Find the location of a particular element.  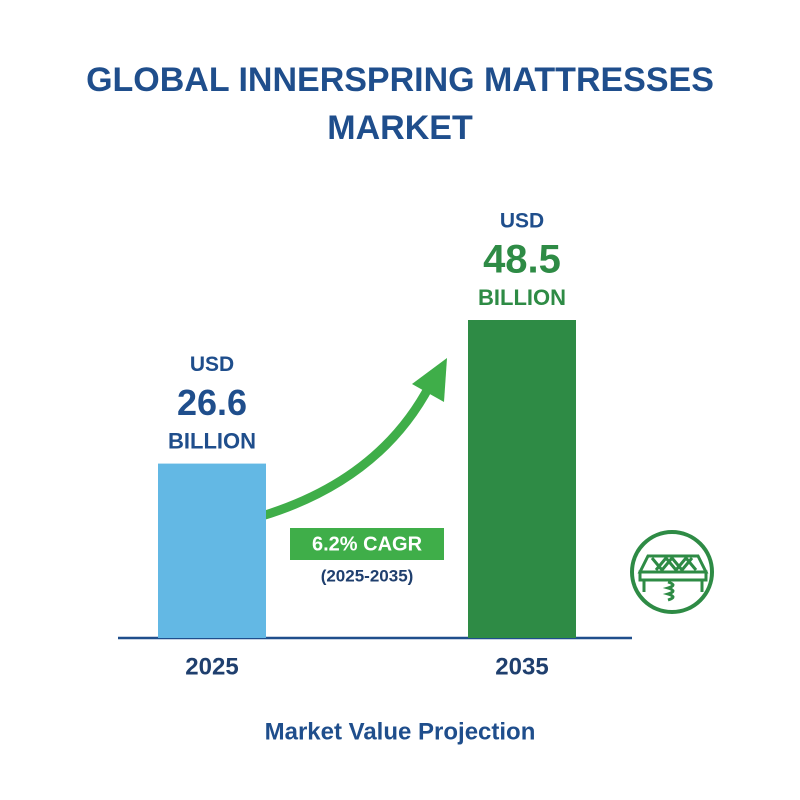

cagr-period: (2025-2035) is located at coordinates (367, 575).